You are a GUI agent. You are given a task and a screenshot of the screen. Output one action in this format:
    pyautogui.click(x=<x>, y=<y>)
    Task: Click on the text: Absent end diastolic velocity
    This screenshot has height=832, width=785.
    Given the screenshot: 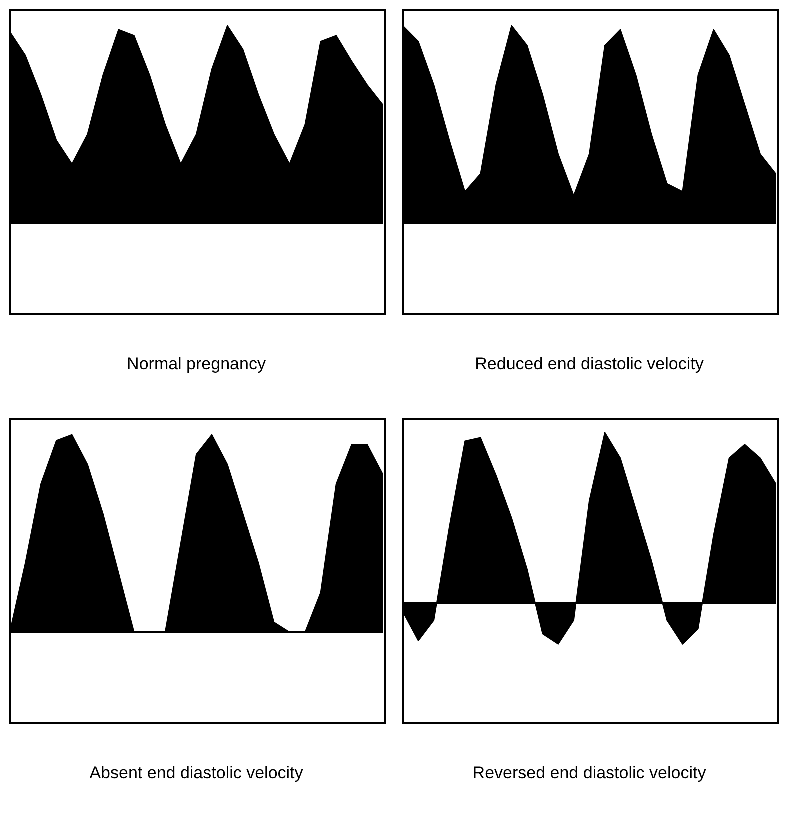 What is the action you would take?
    pyautogui.click(x=197, y=772)
    